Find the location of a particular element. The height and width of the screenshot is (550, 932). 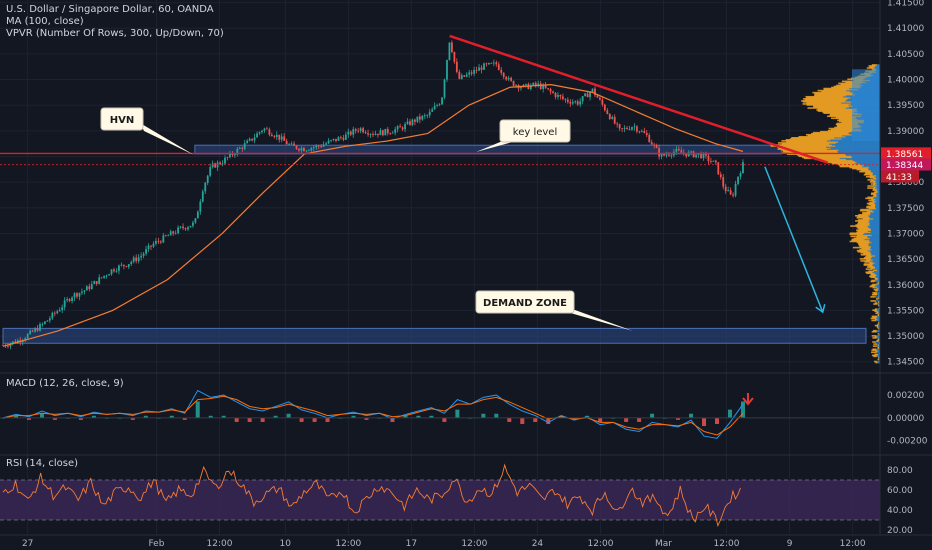

vpvr-legend: VPVR (Number Of Rows, 300, Up/Down, 70) is located at coordinates (115, 33).